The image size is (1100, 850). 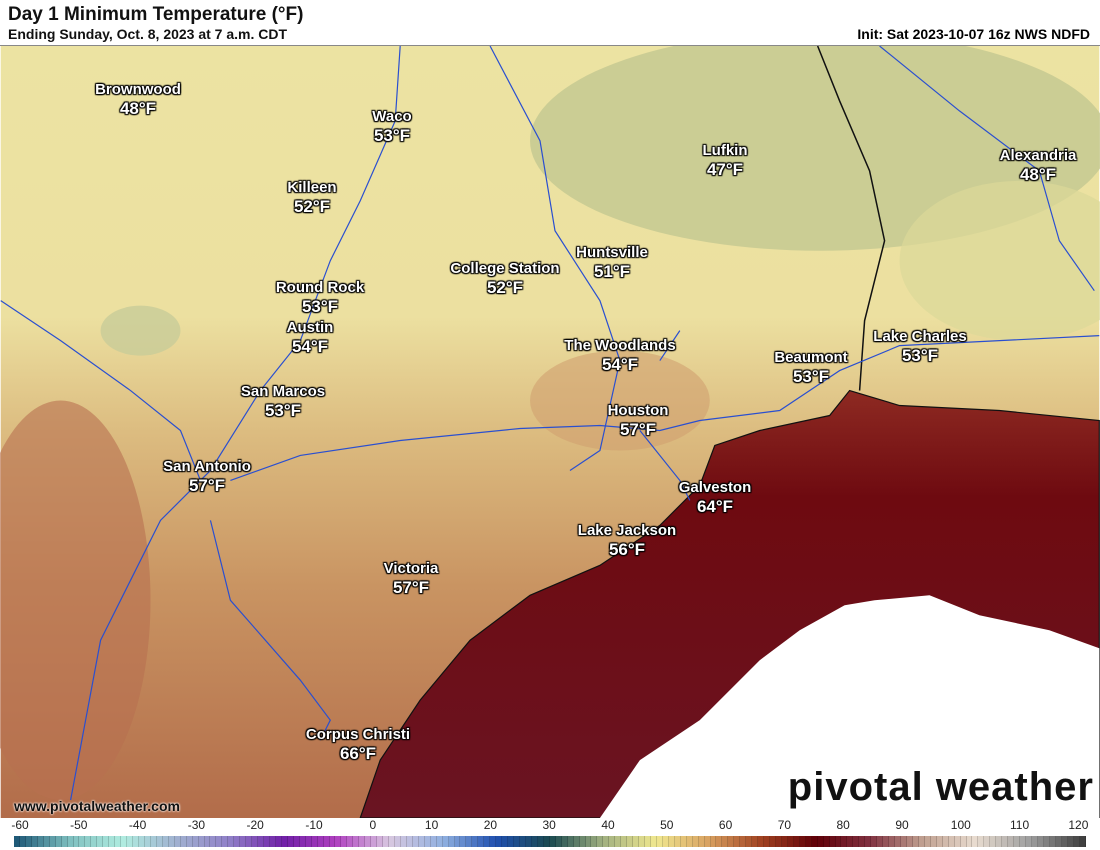 What do you see at coordinates (851, 218) in the screenshot?
I see `state-border` at bounding box center [851, 218].